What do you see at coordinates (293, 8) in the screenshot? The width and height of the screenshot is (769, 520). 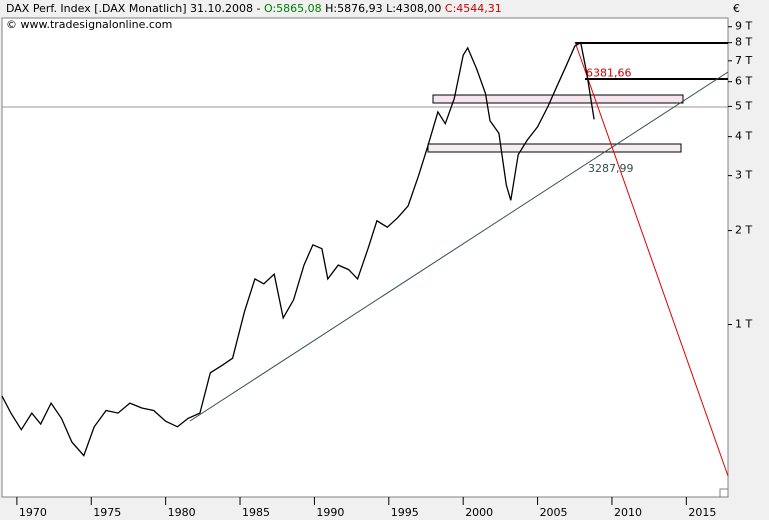 I see `header-open: O:5865,08` at bounding box center [293, 8].